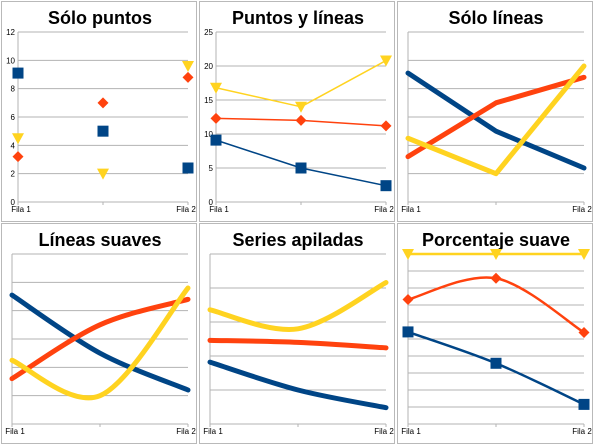  What do you see at coordinates (495, 18) in the screenshot?
I see `chart-title: Sólo líneas` at bounding box center [495, 18].